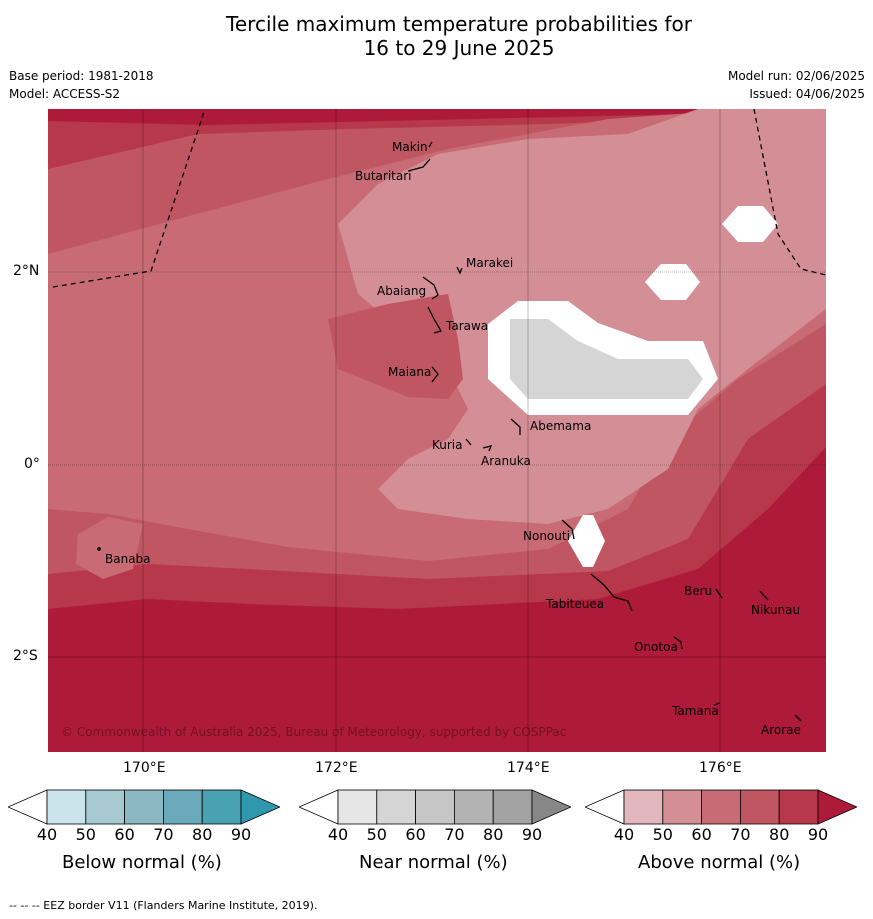  Describe the element at coordinates (128, 559) in the screenshot. I see `place-banaba: Banaba` at that location.